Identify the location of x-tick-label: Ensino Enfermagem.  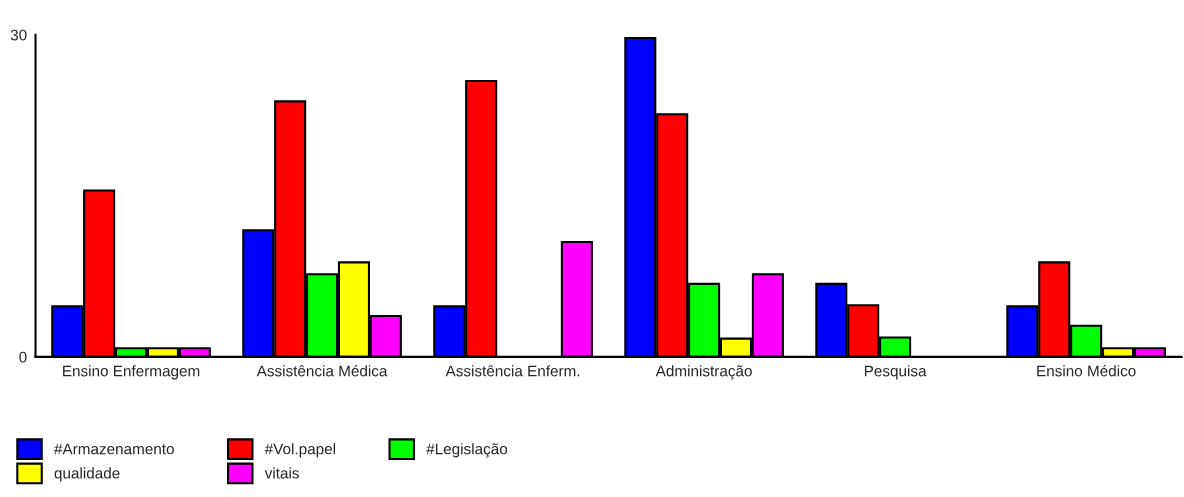
(131, 372).